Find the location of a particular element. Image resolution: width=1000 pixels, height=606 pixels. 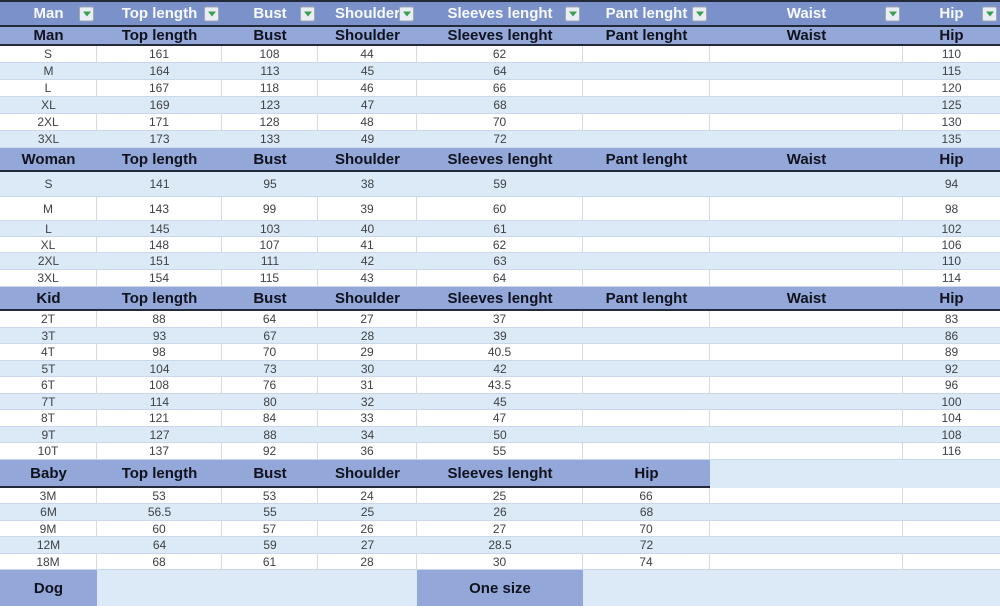

table-row-man-3xl: 3XL 173 133 49 72 135 is located at coordinates (500, 139).